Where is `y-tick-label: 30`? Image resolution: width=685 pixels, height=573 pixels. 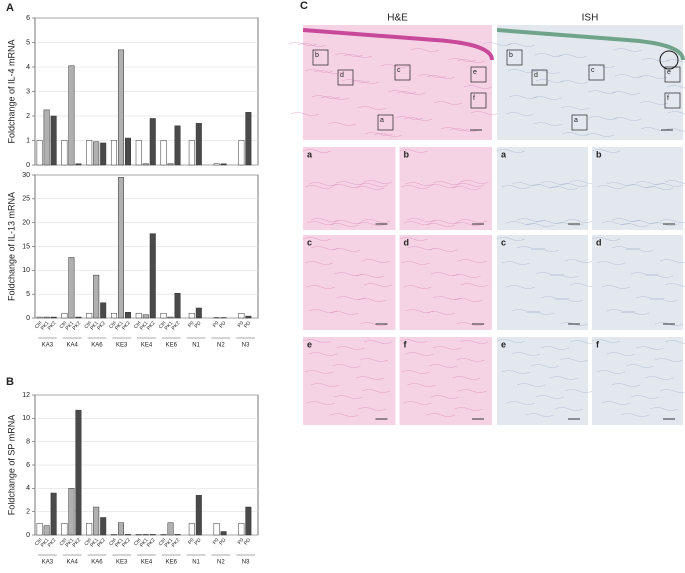
y-tick-label: 30 is located at coordinates (26, 175).